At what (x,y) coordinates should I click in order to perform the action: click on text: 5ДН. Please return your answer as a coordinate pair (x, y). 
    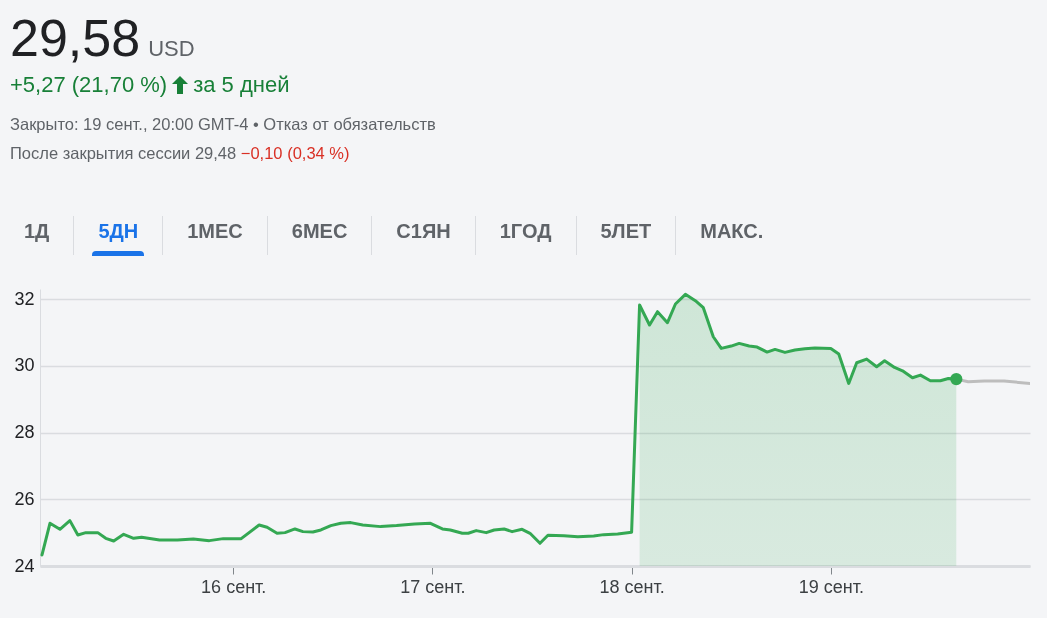
    Looking at the image, I should click on (118, 235).